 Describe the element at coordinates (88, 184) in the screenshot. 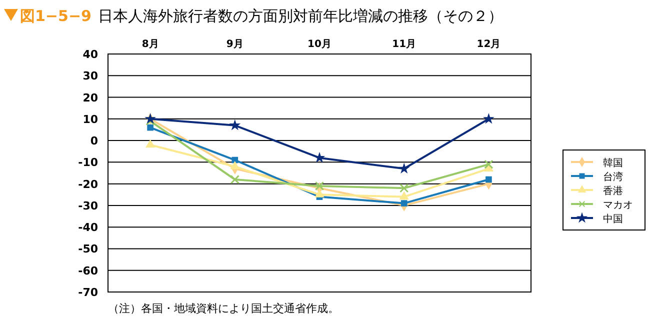

I see `y-tick-label: -20` at that location.